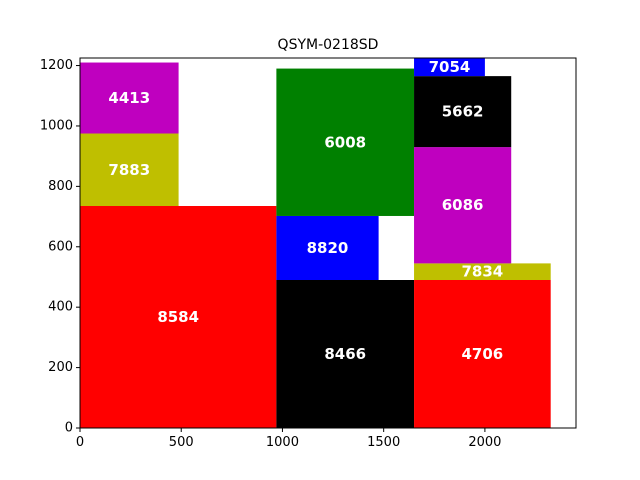  Describe the element at coordinates (345, 354) in the screenshot. I see `treemap-label-8466: 8466` at that location.